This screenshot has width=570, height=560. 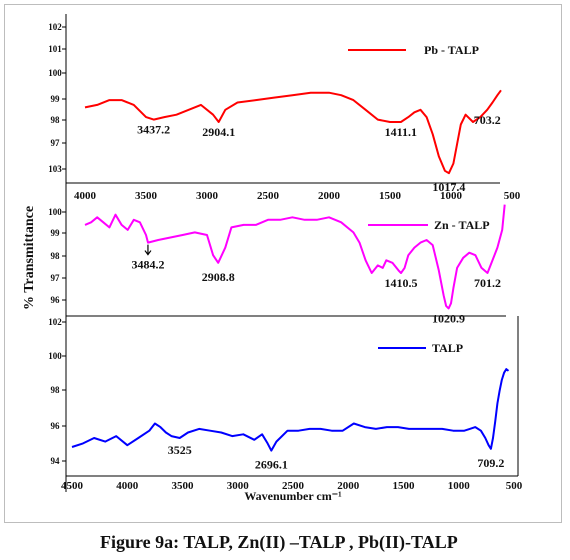 What do you see at coordinates (218, 277) in the screenshot?
I see `zn-peak-label: 2908.8` at bounding box center [218, 277].